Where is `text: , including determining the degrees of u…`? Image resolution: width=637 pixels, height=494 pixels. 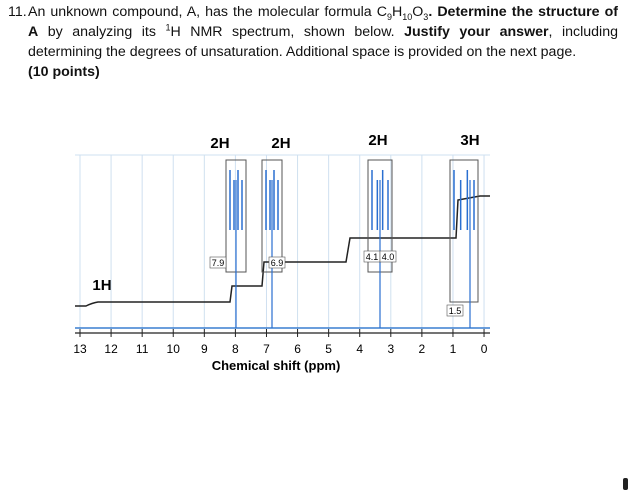
text: , including determining the degrees of u… is located at coordinates (323, 42).